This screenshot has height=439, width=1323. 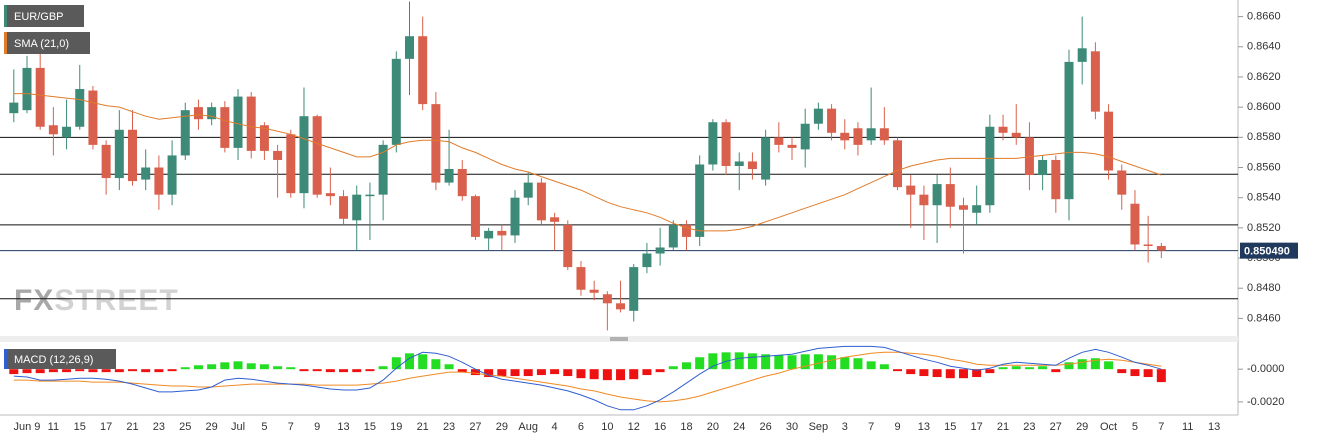 What do you see at coordinates (660, 427) in the screenshot?
I see `x-tick-label: 16` at bounding box center [660, 427].